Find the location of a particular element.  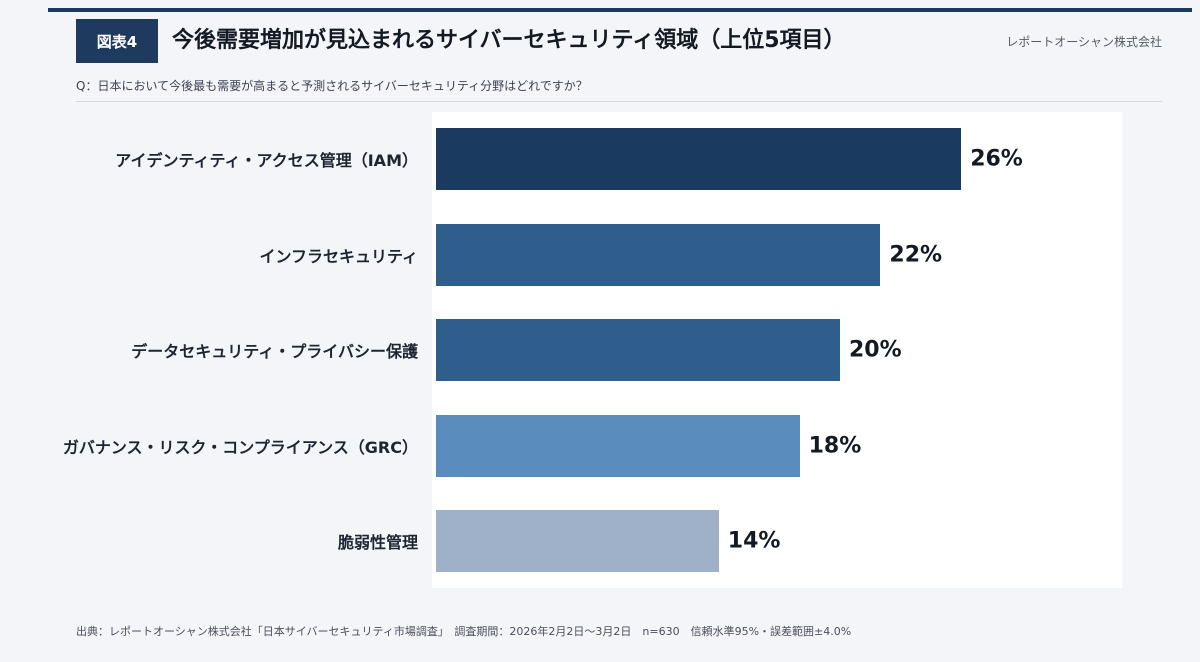

category-label-5: 脆弱性管理 is located at coordinates (377, 542).